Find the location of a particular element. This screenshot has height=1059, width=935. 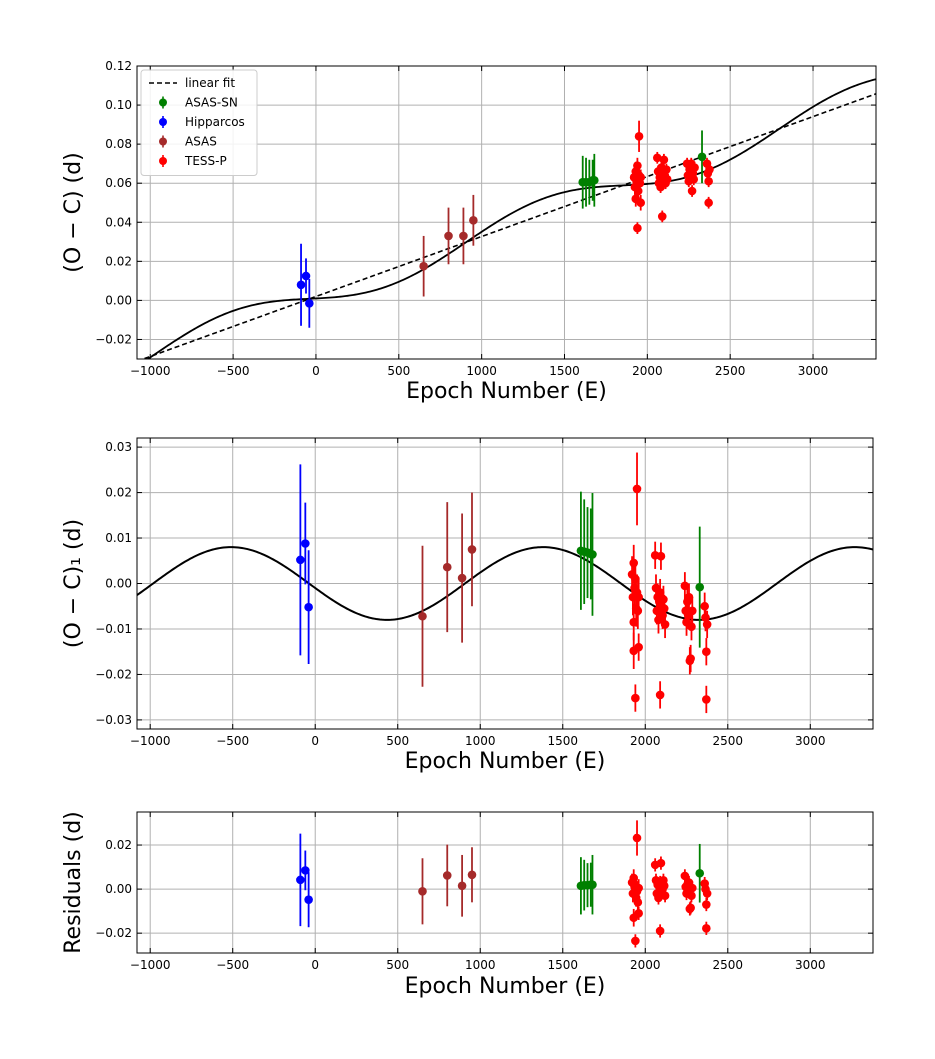

y-tick-label: 0.08 is located at coordinates (118, 144).